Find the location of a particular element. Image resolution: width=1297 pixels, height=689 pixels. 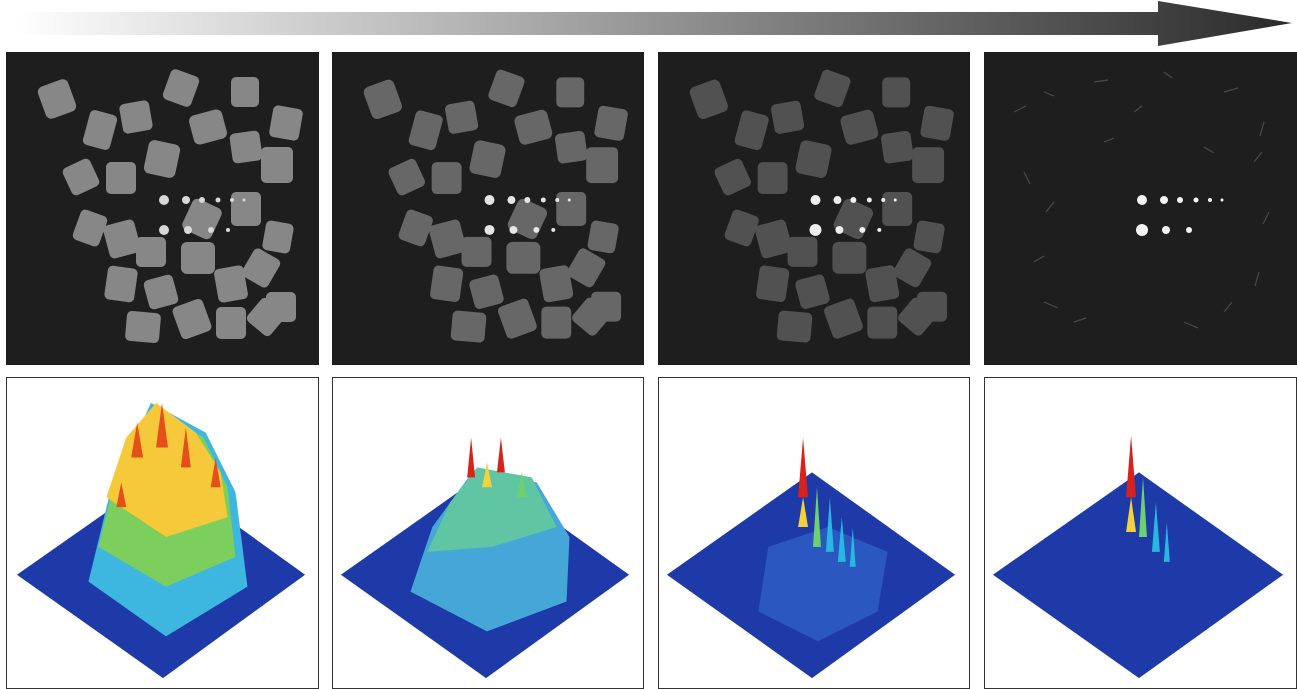

progression-arrow is located at coordinates (653, 23).